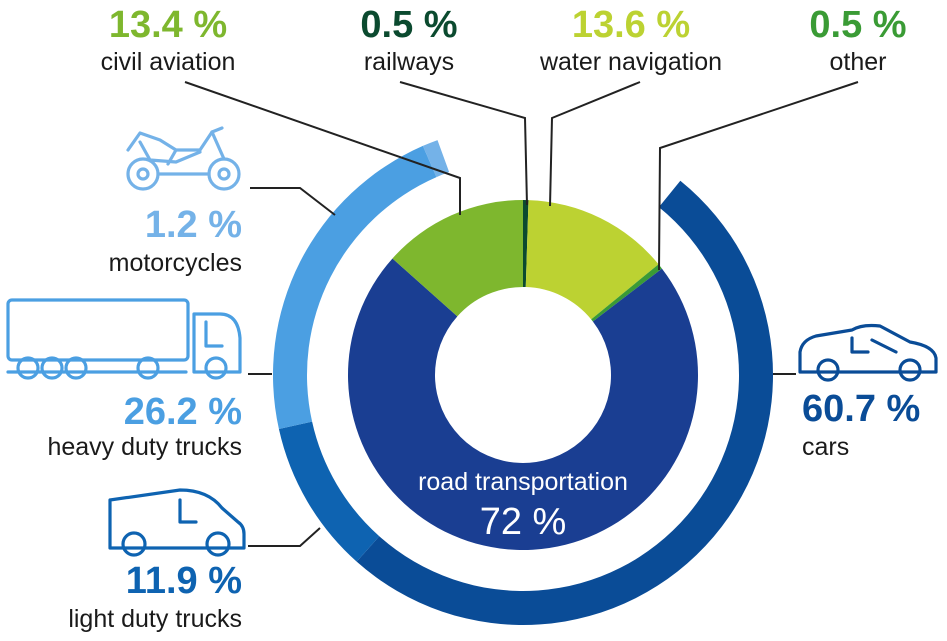  Describe the element at coordinates (175, 263) in the screenshot. I see `category-label-motorcycles: motorcycles` at that location.